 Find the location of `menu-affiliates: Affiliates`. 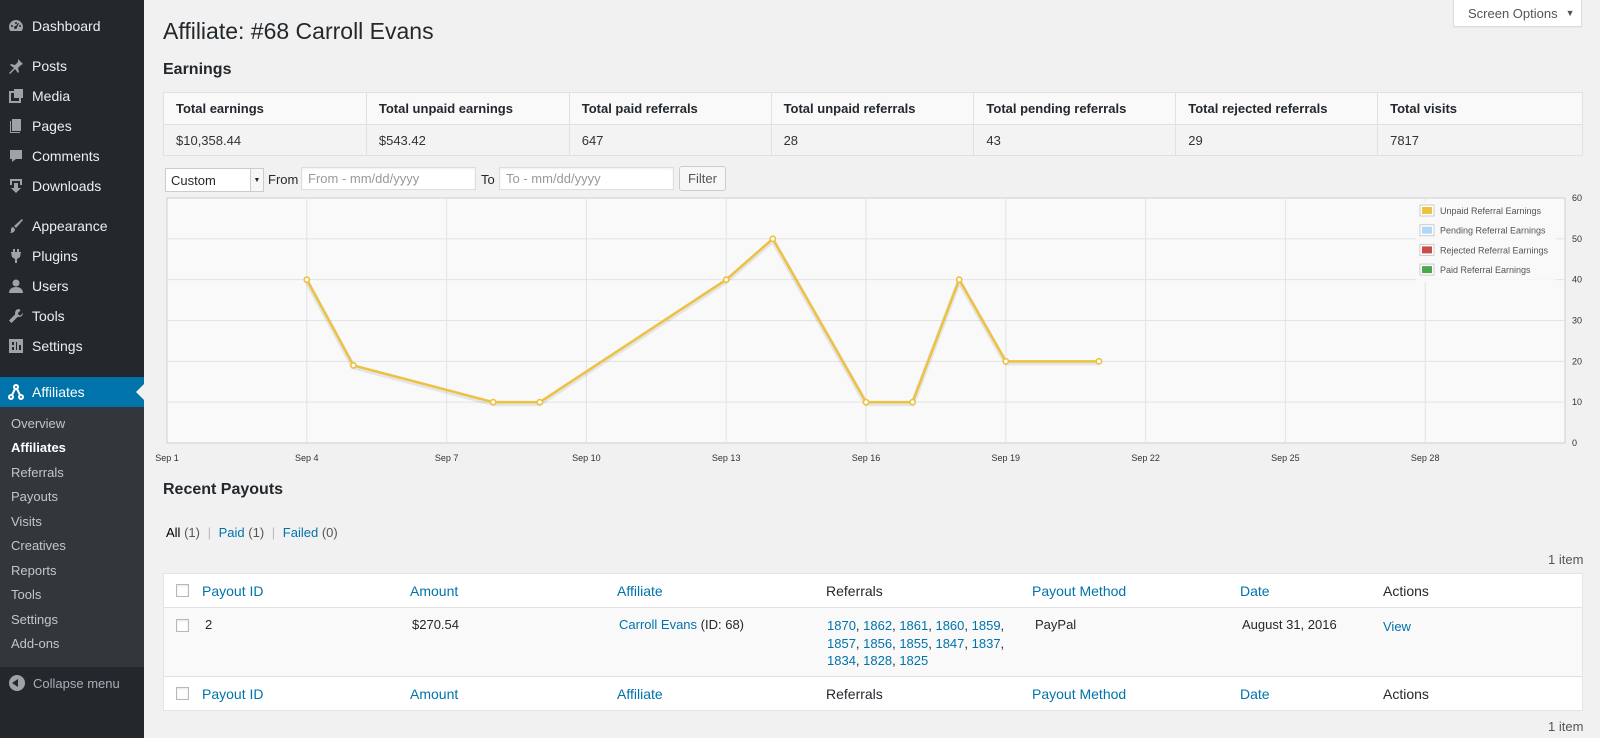

menu-affiliates: Affiliates is located at coordinates (72, 392).